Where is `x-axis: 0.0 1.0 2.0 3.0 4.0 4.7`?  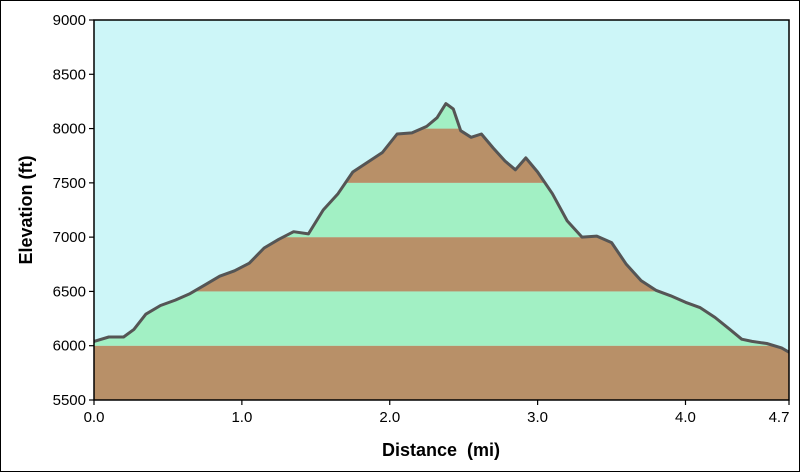 x-axis: 0.0 1.0 2.0 3.0 4.0 4.7 is located at coordinates (437, 413).